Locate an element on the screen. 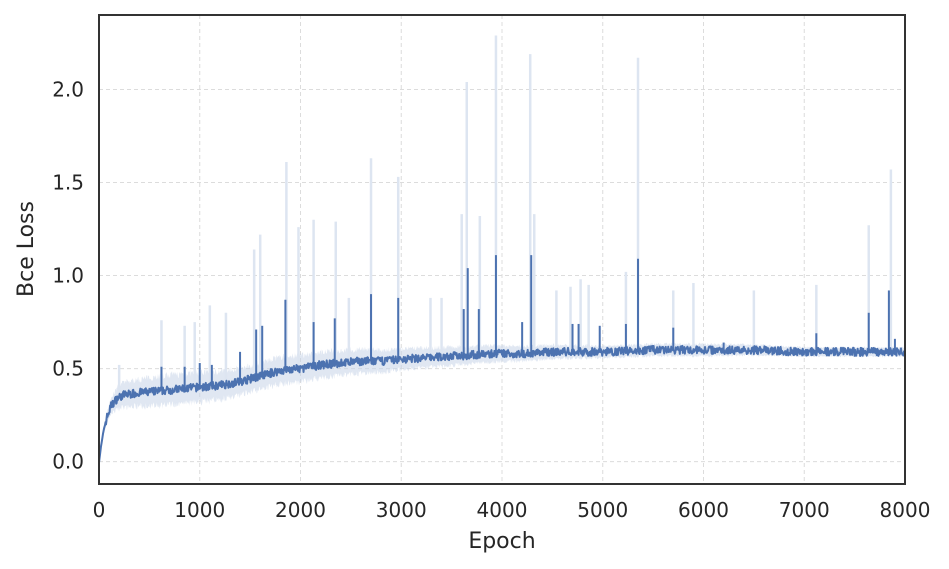 The height and width of the screenshot is (569, 949). x-tick-label: 4000 is located at coordinates (502, 510).